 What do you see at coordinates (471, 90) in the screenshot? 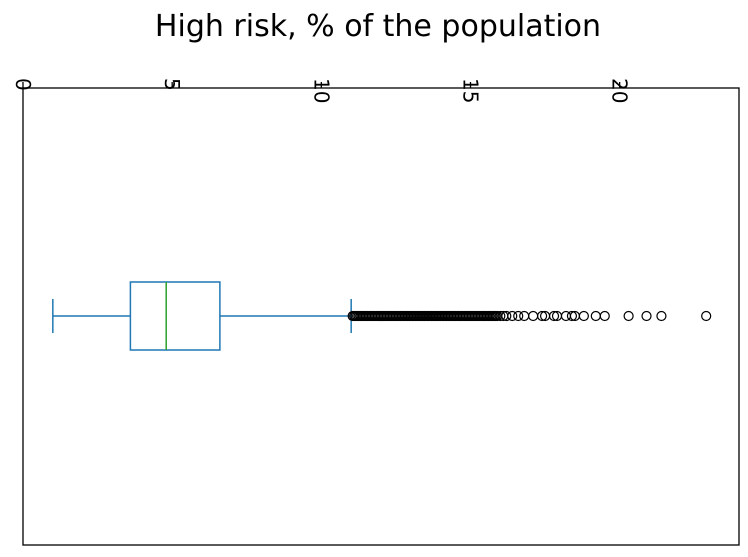
I see `x-tick-label: 15` at bounding box center [471, 90].